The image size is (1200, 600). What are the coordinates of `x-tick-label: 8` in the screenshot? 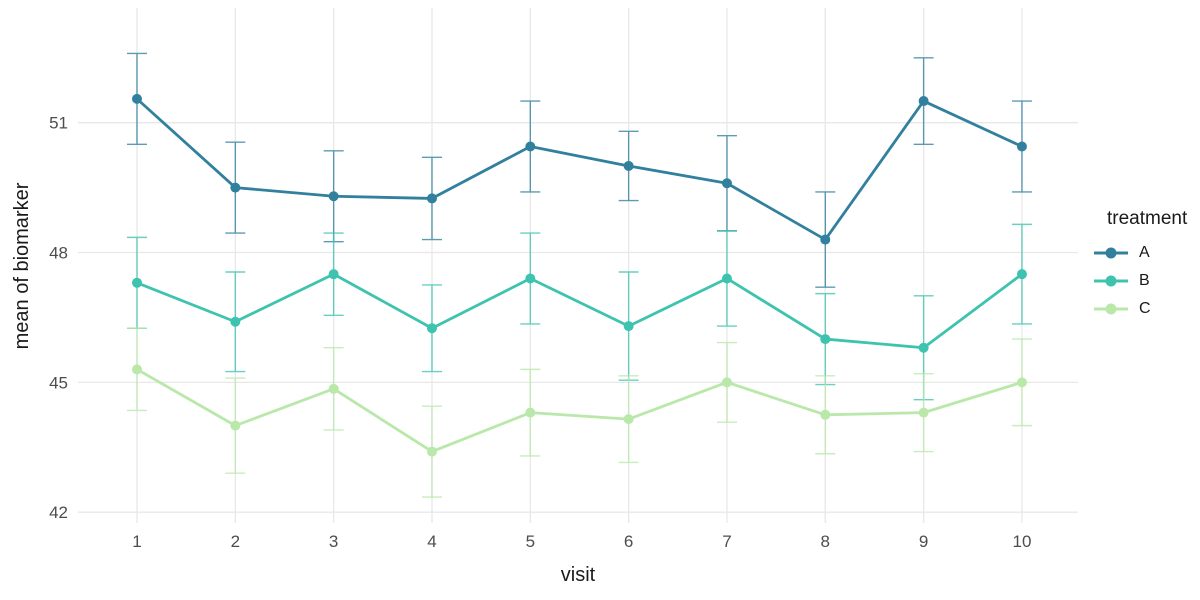 It's located at (825, 541).